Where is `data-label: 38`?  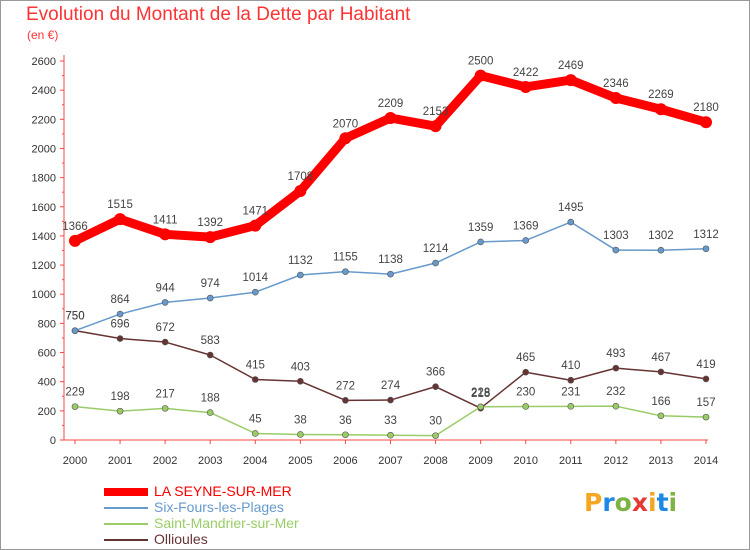
data-label: 38 is located at coordinates (300, 420).